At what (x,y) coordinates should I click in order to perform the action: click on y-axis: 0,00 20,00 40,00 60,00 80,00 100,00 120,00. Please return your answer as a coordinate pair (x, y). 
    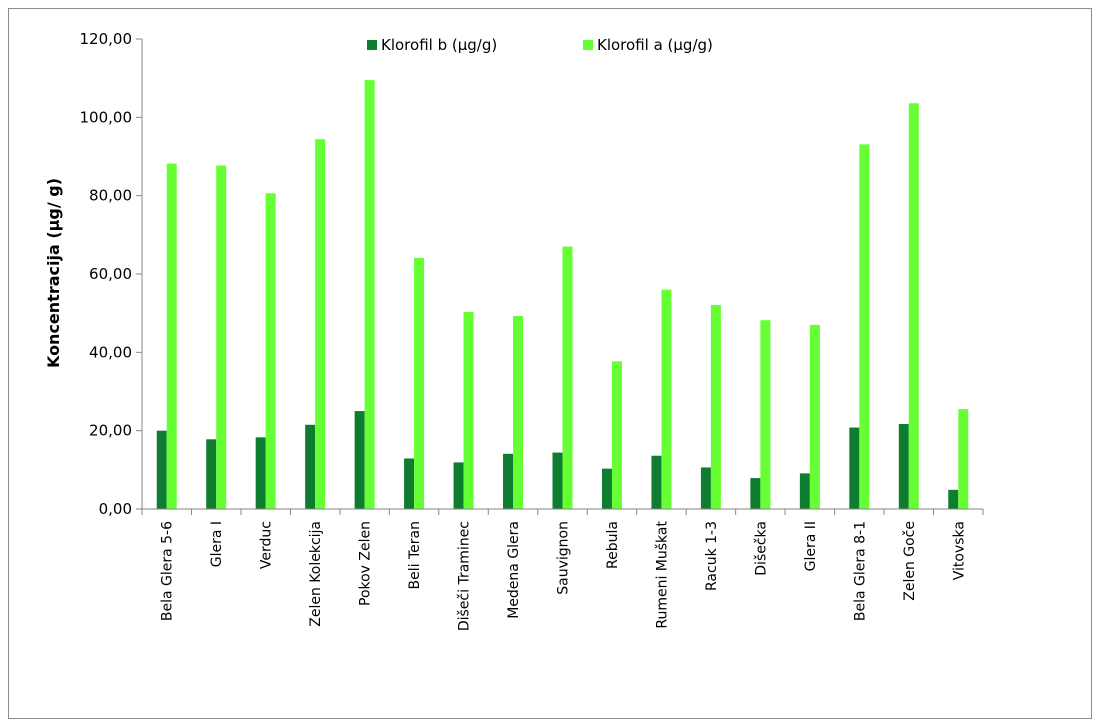
    Looking at the image, I should click on (111, 274).